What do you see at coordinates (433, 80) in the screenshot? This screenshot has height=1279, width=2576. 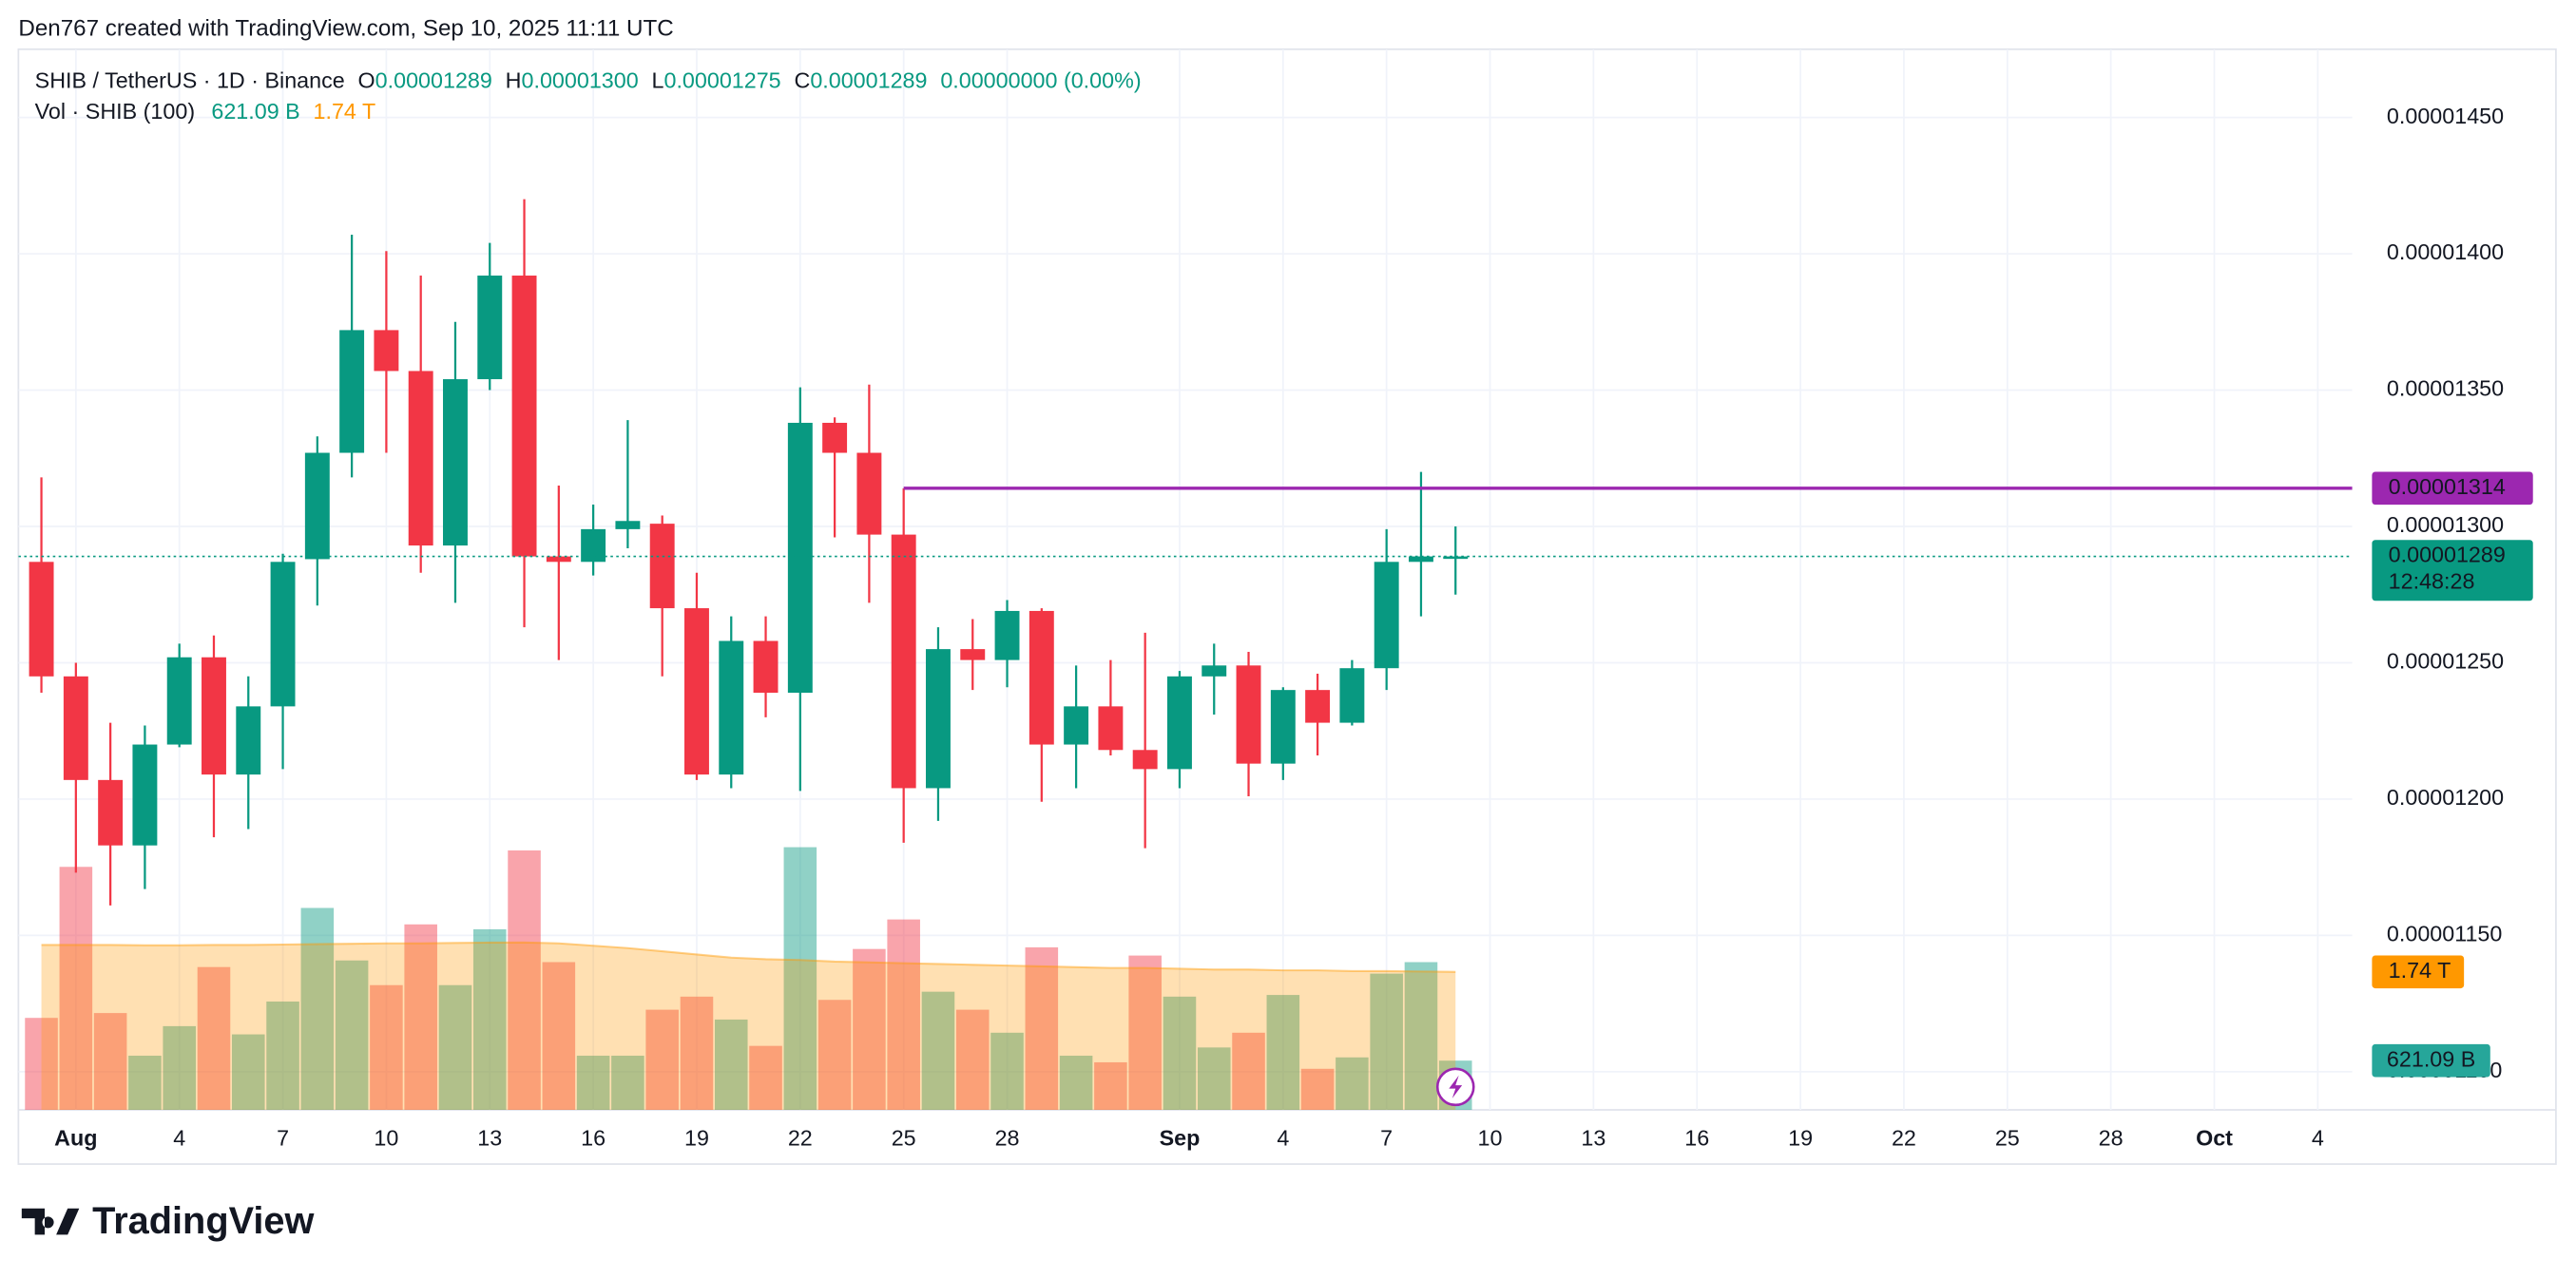 I see `o-value: 0.00001289` at bounding box center [433, 80].